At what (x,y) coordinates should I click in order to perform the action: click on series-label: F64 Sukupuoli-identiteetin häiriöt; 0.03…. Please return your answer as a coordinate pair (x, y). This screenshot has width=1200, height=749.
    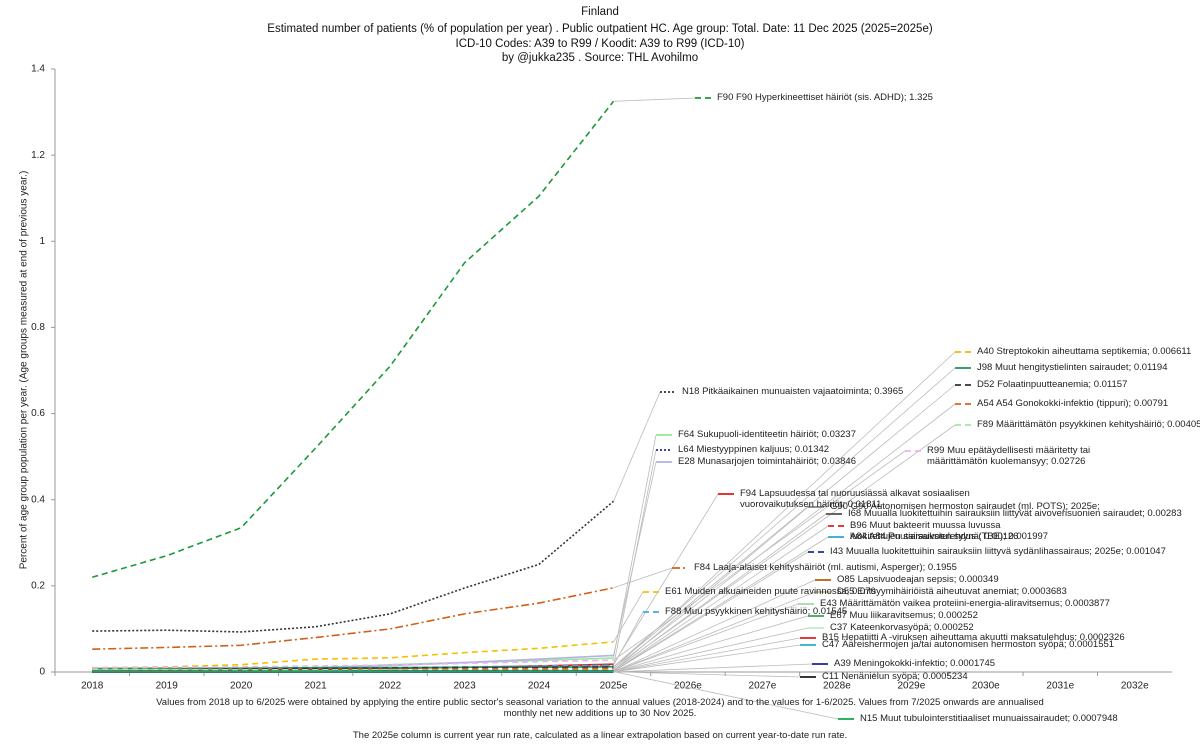
    Looking at the image, I should click on (767, 434).